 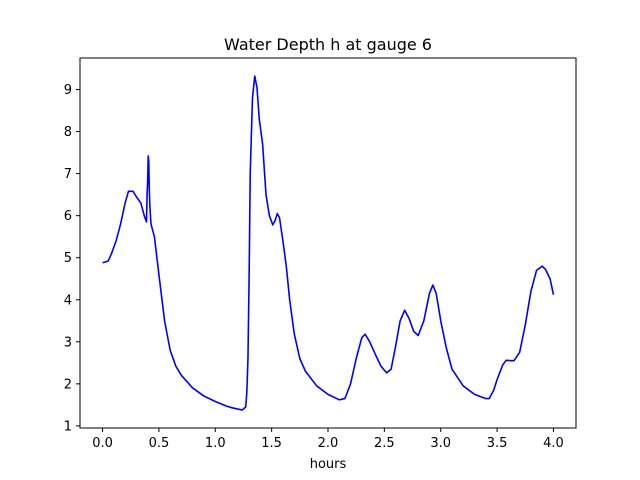 What do you see at coordinates (68, 342) in the screenshot?
I see `y-tick-label: 3` at bounding box center [68, 342].